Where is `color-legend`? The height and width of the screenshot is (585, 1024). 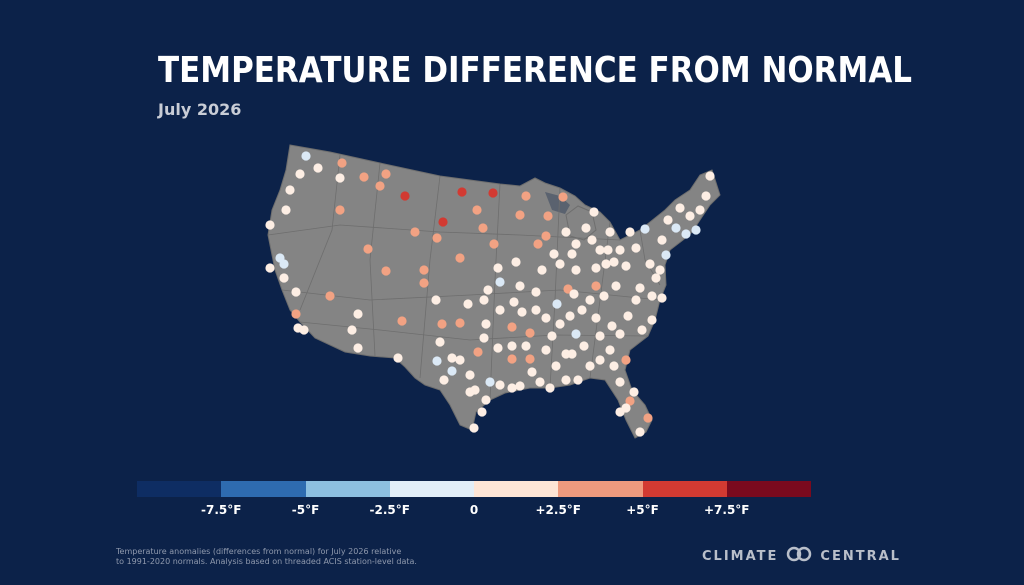
color-legend is located at coordinates (474, 489).